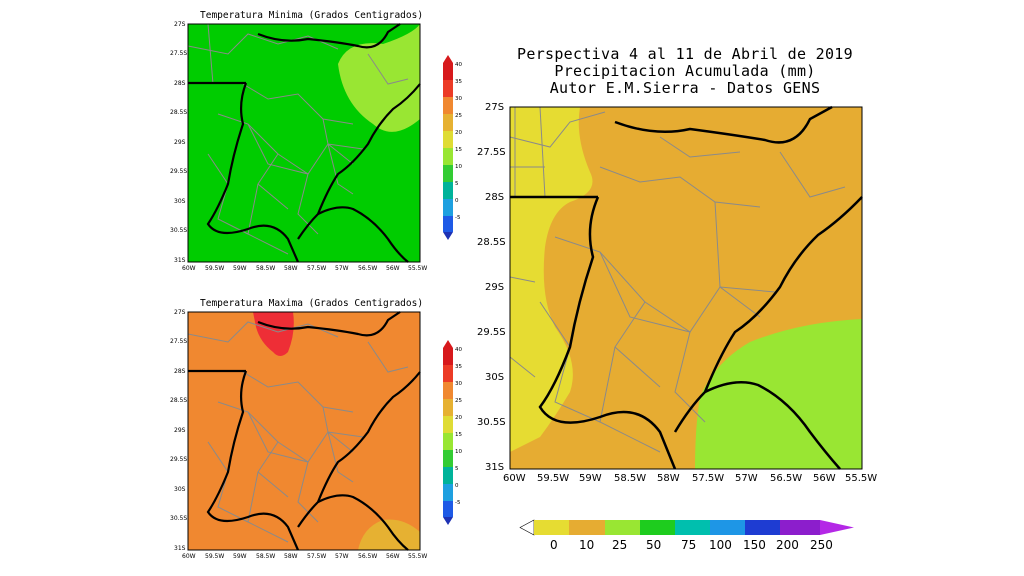 This screenshot has height=576, width=1024. Describe the element at coordinates (457, 184) in the screenshot. I see `min-cb-label: 5` at that location.